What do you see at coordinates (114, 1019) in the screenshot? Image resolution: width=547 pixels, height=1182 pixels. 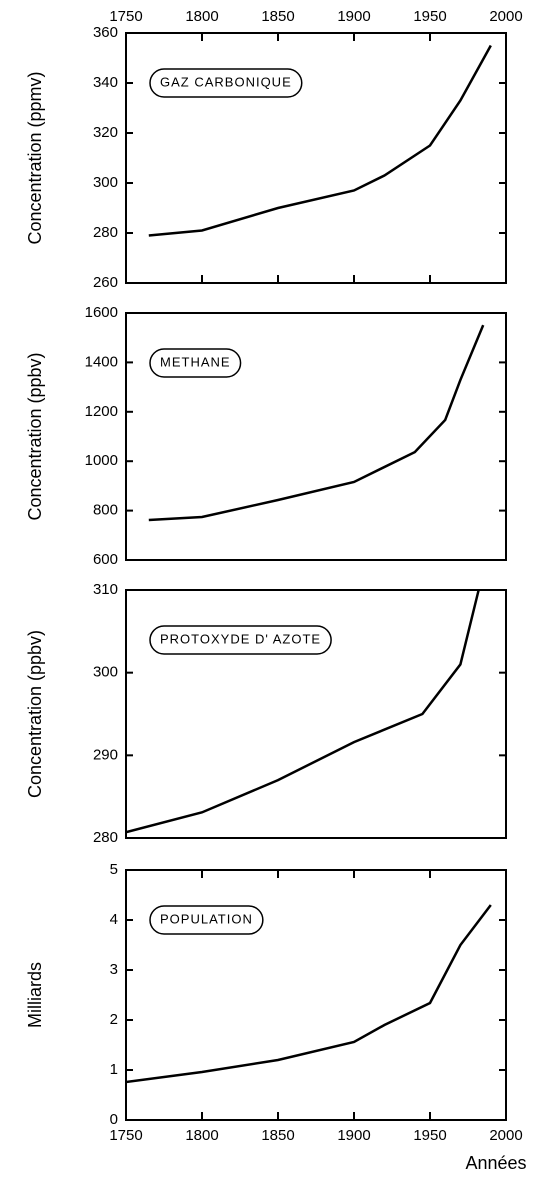 I see `y-tick-label: 2` at bounding box center [114, 1019].